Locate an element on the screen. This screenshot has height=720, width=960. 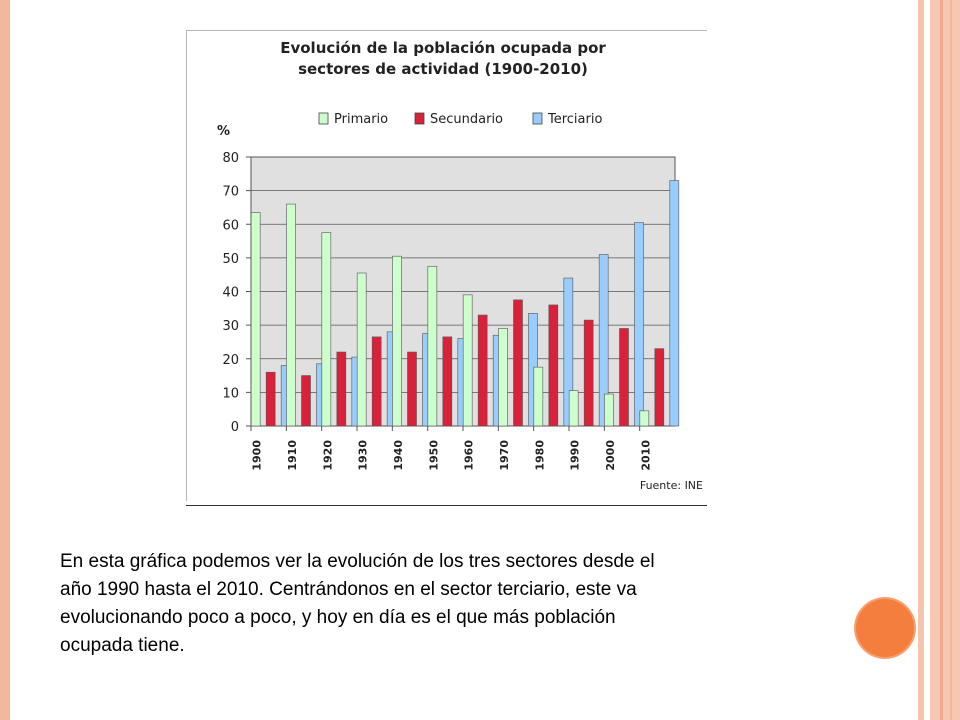
x-tick-label: 2010 is located at coordinates (645, 455).